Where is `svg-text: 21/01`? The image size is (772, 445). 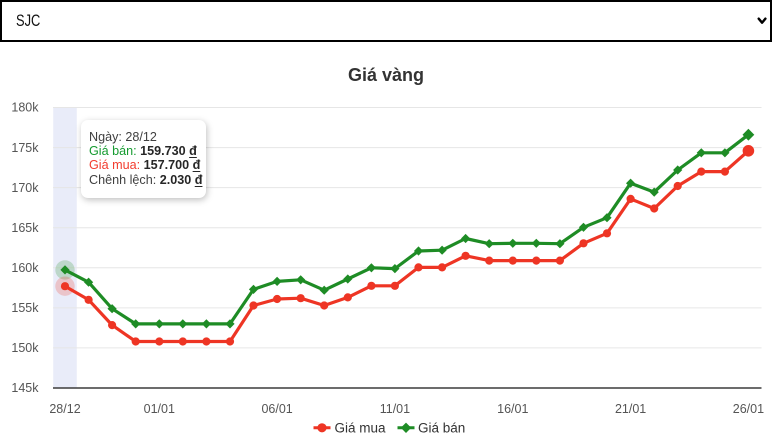 svg-text: 21/01 is located at coordinates (630, 409).